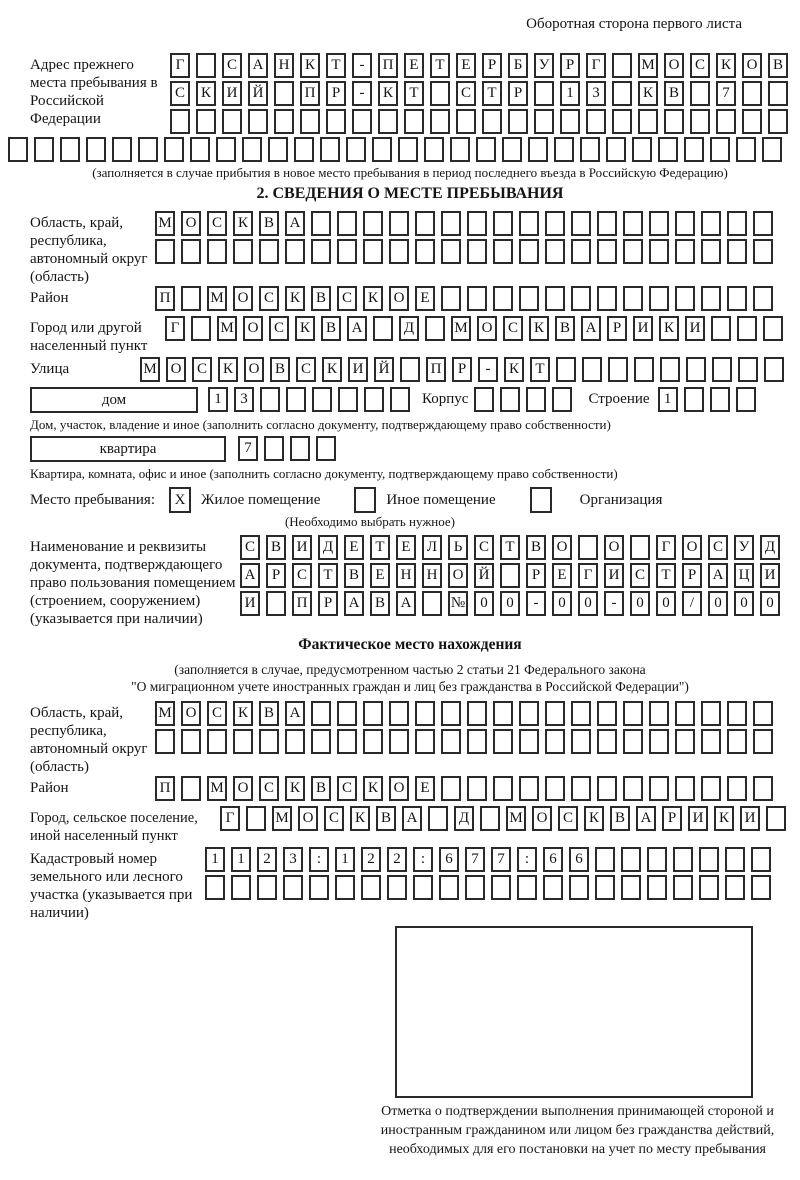 This screenshot has width=800, height=1180. Describe the element at coordinates (744, 547) in the screenshot. I see `char-cell: У` at that location.